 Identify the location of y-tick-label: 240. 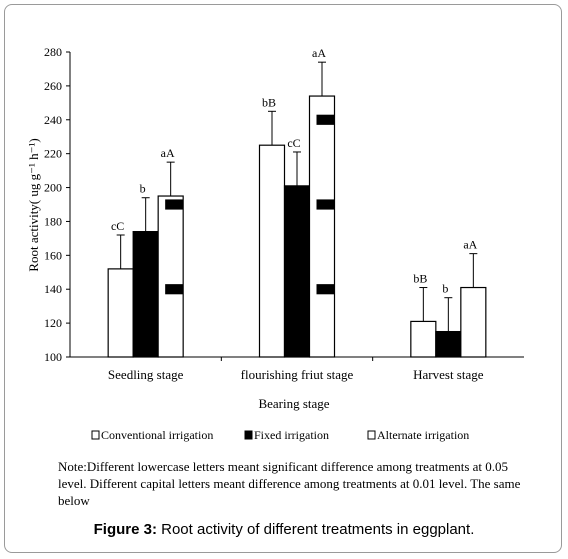
(53, 120).